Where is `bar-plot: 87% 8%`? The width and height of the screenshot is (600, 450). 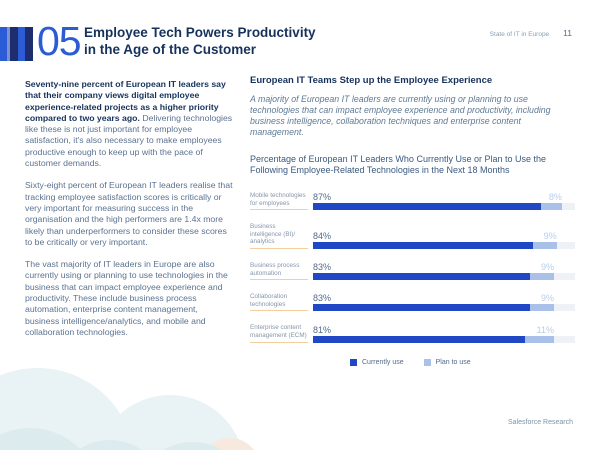 bar-plot: 87% 8% is located at coordinates (444, 201).